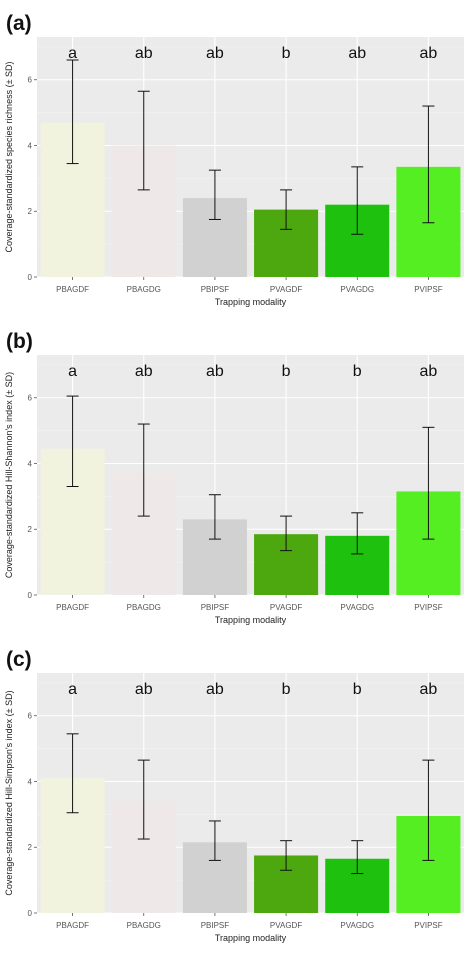 The height and width of the screenshot is (954, 474). What do you see at coordinates (19, 23) in the screenshot?
I see `panel-letter: (a)` at bounding box center [19, 23].